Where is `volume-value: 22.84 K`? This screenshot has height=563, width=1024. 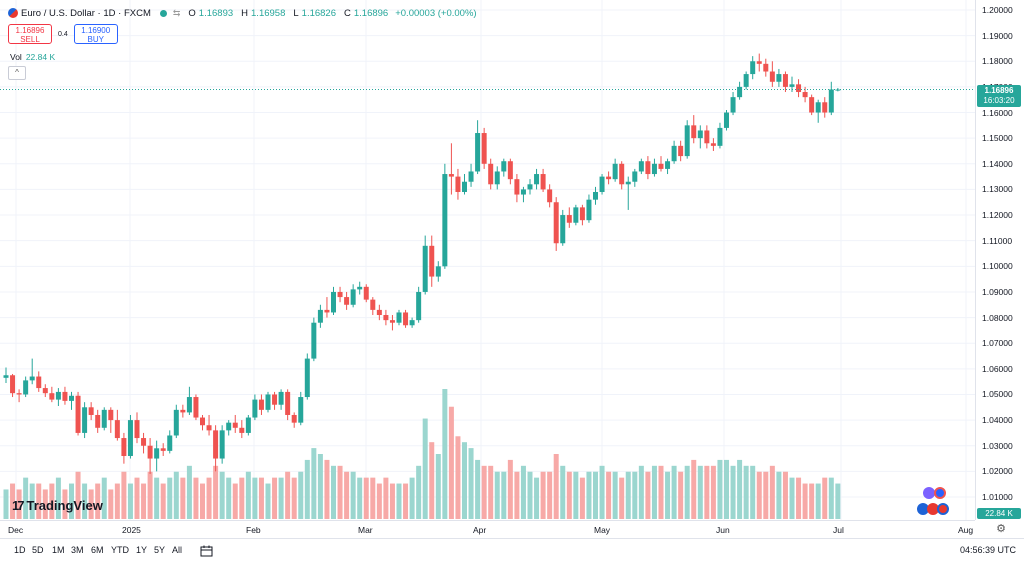 volume-value: 22.84 K is located at coordinates (40, 57).